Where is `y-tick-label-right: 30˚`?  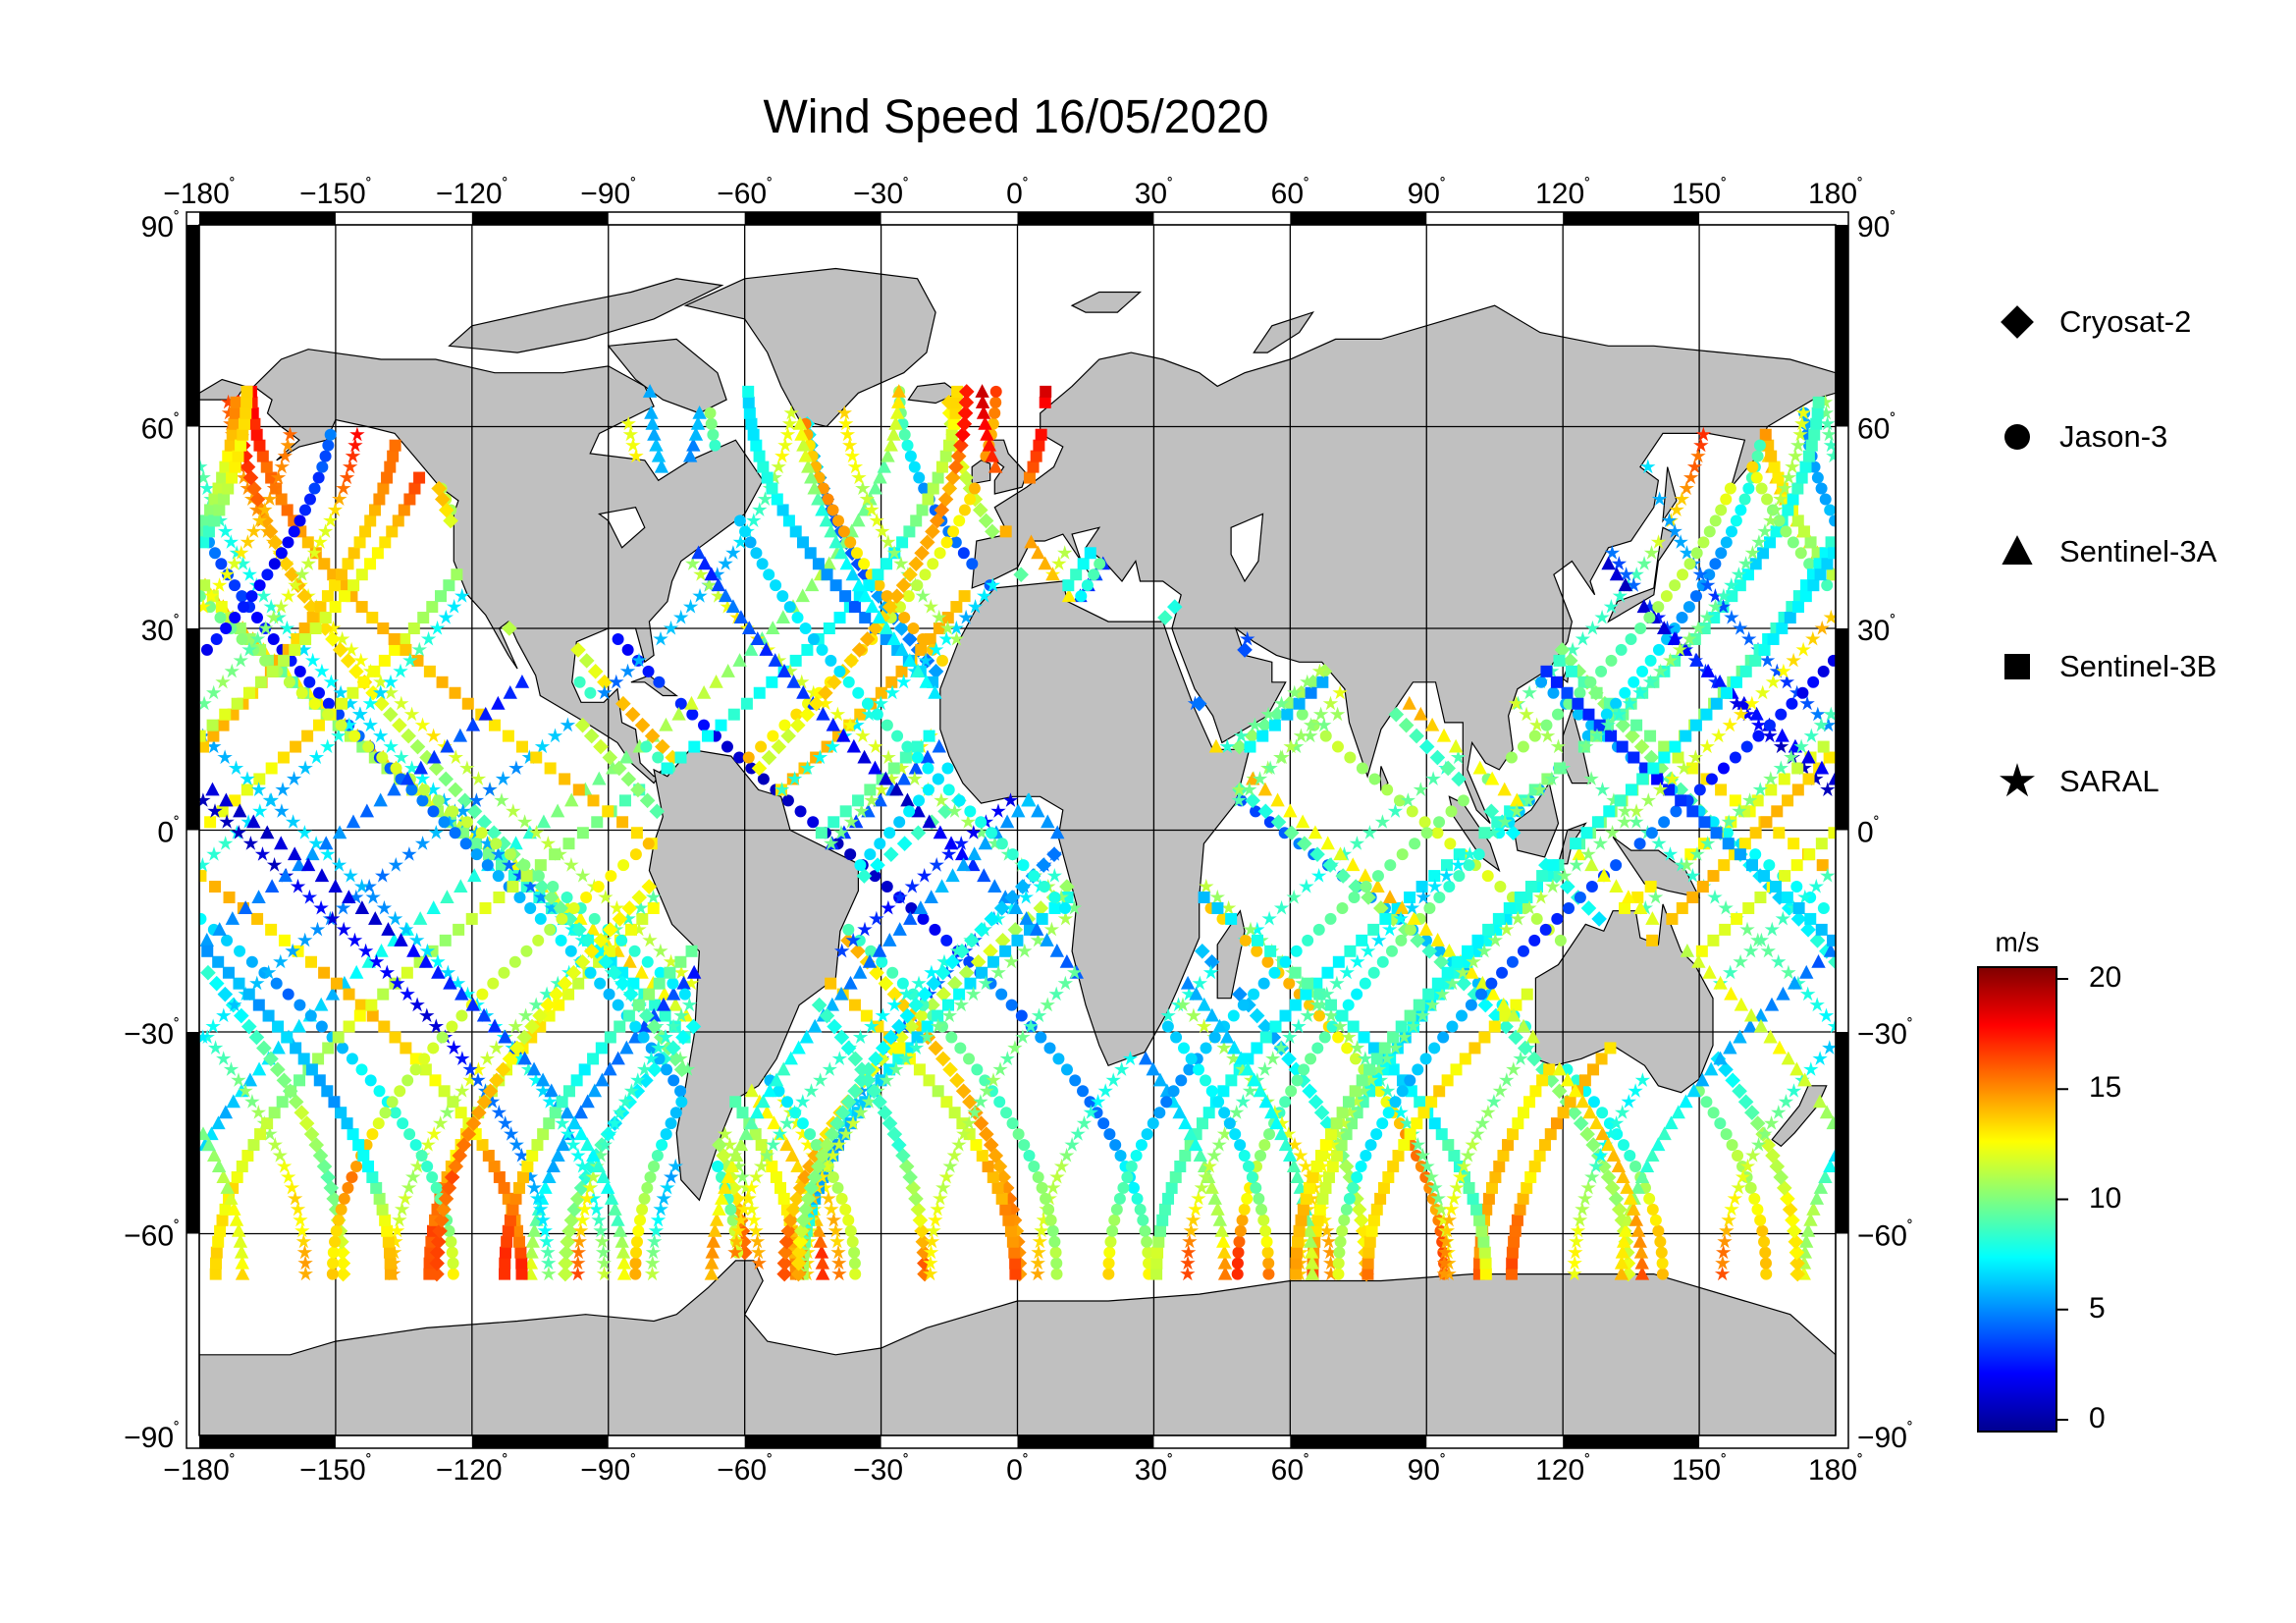 y-tick-label-right: 30˚ is located at coordinates (1876, 630).